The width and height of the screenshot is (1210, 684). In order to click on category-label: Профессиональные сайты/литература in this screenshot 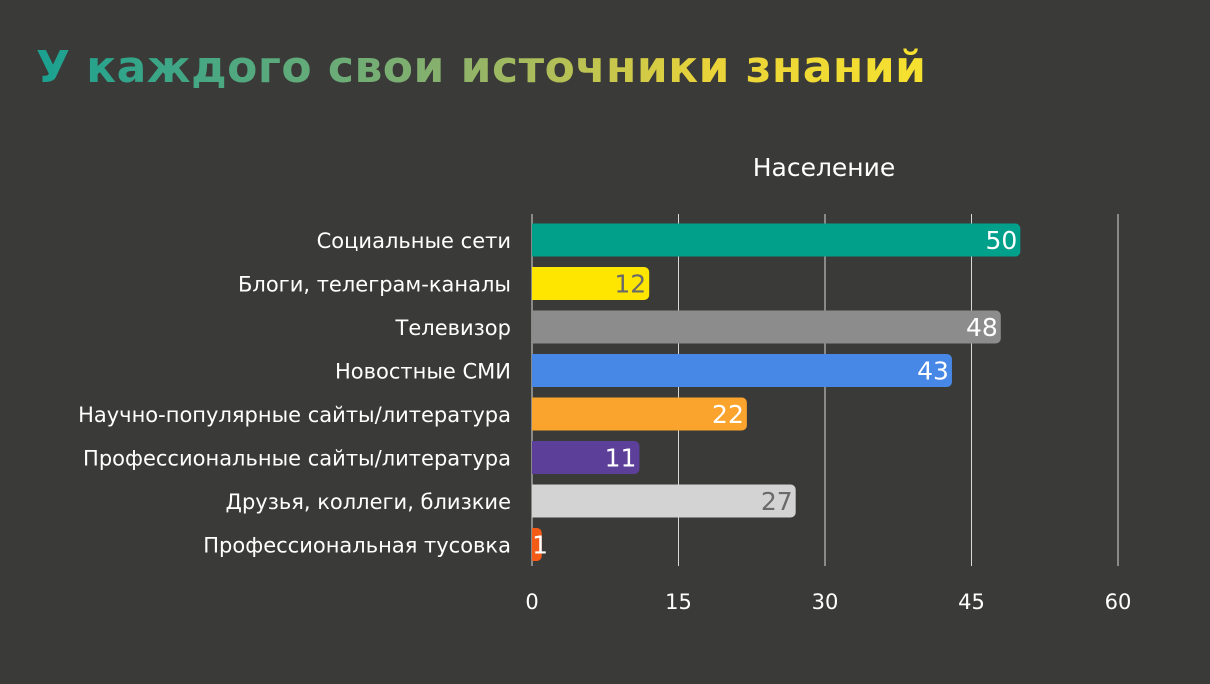, I will do `click(297, 459)`.